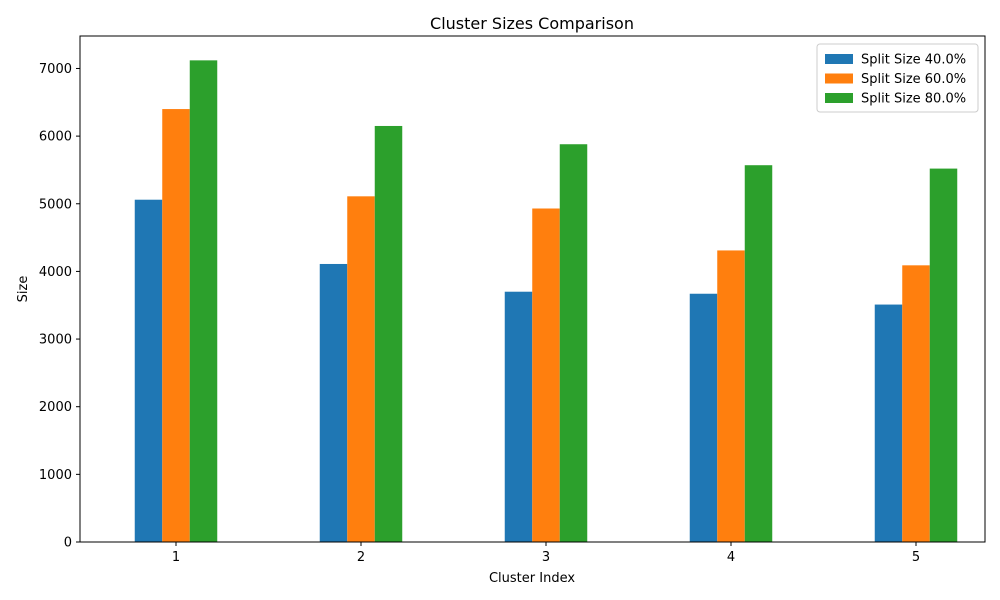 This screenshot has height=600, width=1000. What do you see at coordinates (55, 272) in the screenshot?
I see `y-tick-label: 4000` at bounding box center [55, 272].